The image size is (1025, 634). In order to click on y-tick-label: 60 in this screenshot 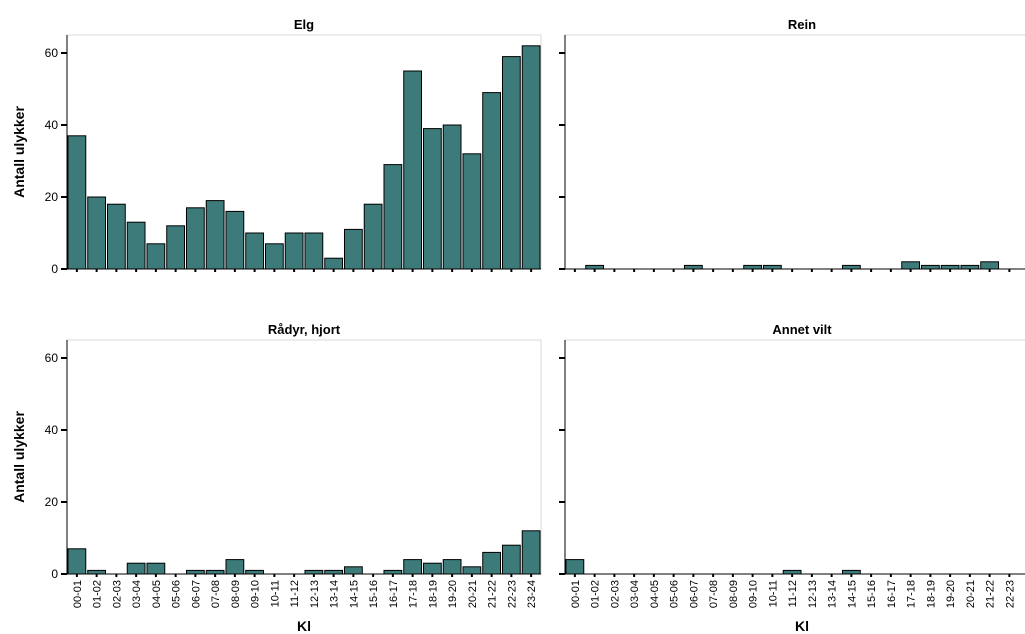, I will do `click(52, 53)`.